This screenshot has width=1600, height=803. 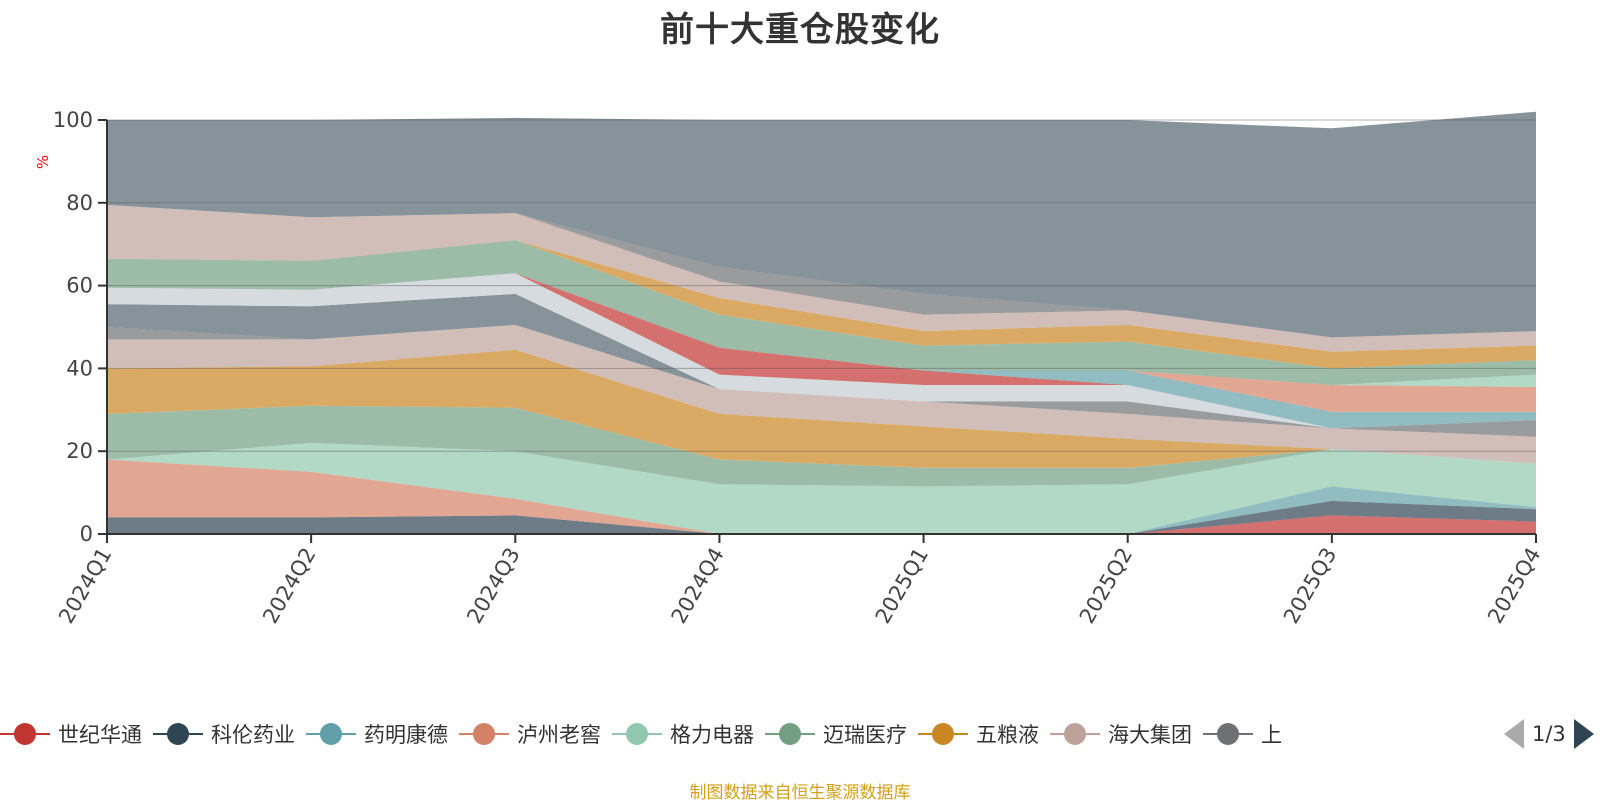 What do you see at coordinates (253, 735) in the screenshot?
I see `legend-label: 科伦药业` at bounding box center [253, 735].